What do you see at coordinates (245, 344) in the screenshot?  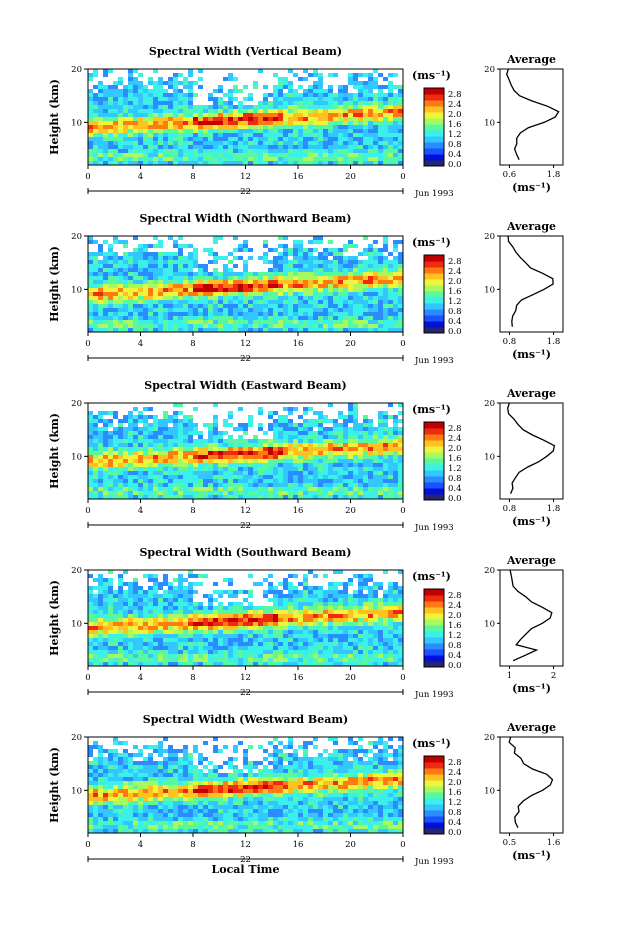 I see `x-tick-label: 12` at bounding box center [245, 344].